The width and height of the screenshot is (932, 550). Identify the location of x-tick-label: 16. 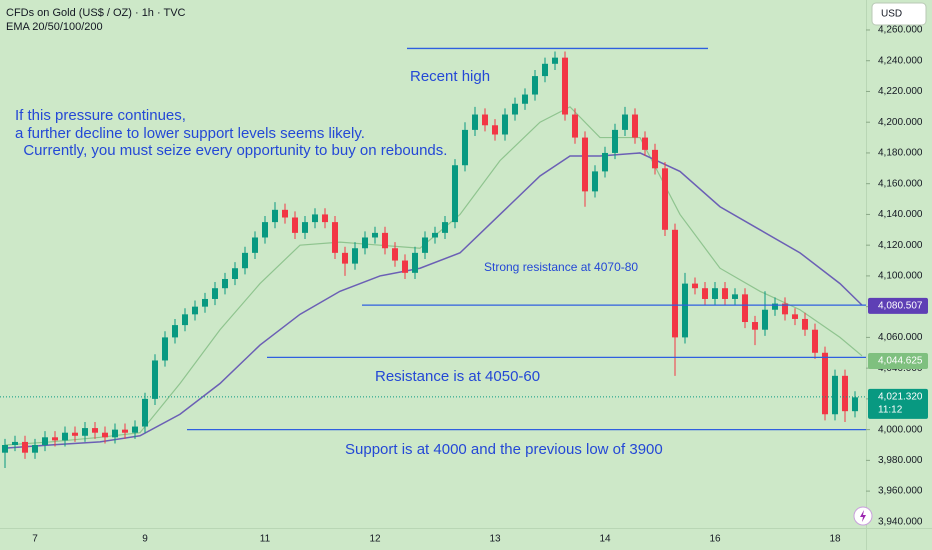
(715, 539).